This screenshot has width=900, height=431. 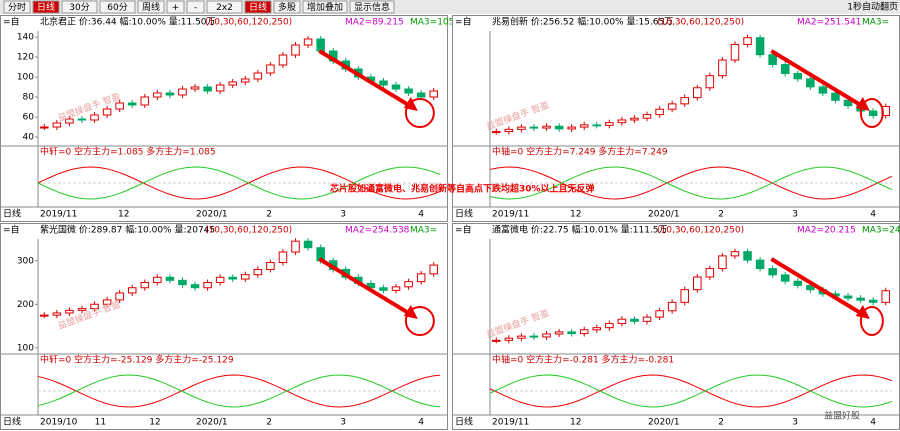 I want to click on y-tick-label: 140, so click(x=25, y=38).